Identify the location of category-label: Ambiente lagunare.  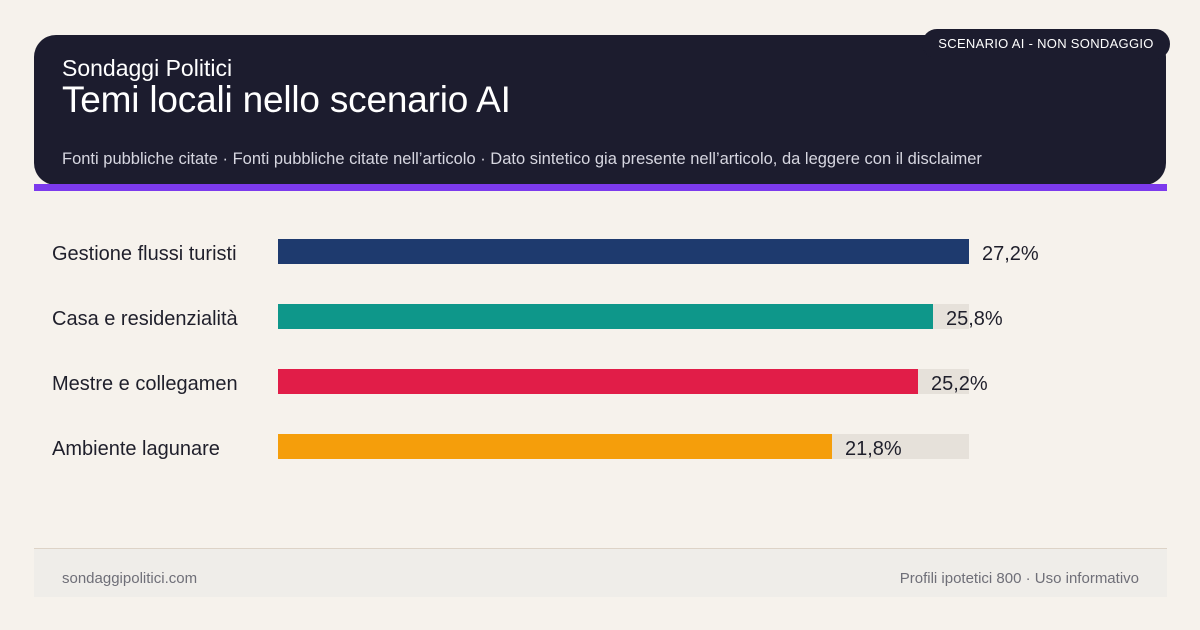
(136, 449).